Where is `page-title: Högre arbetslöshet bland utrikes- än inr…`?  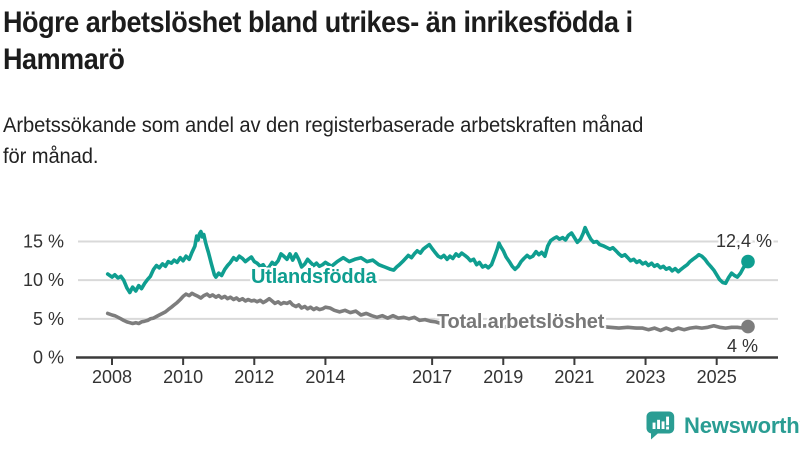 page-title: Högre arbetslöshet bland utrikes- än inr… is located at coordinates (318, 41).